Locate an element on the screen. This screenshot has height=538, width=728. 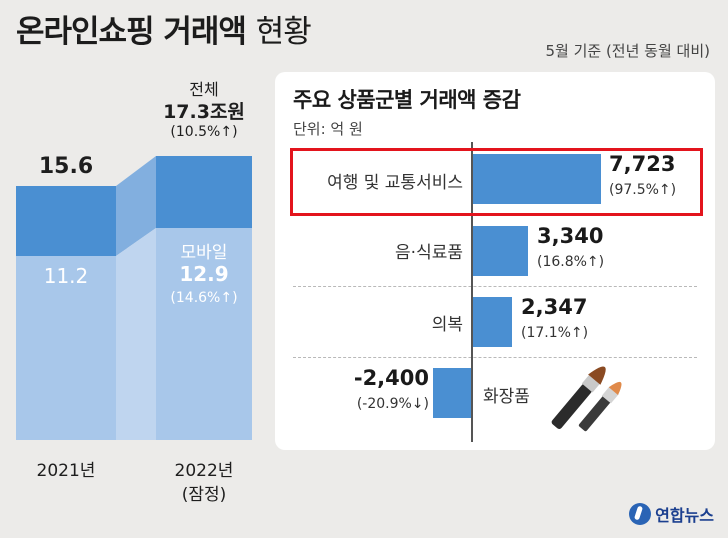
connector-total is located at coordinates (136, 206).